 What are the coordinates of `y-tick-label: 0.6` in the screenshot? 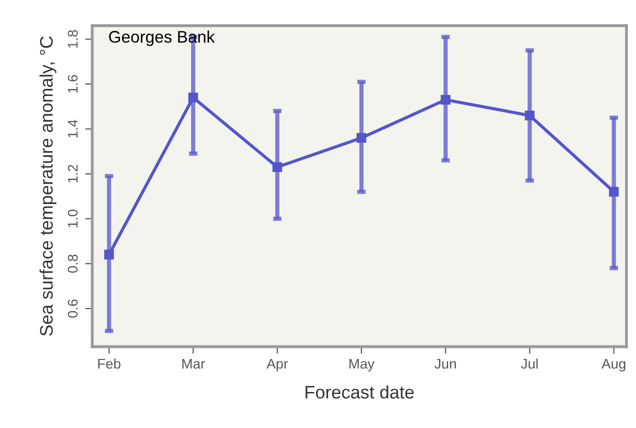 It's located at (73, 308).